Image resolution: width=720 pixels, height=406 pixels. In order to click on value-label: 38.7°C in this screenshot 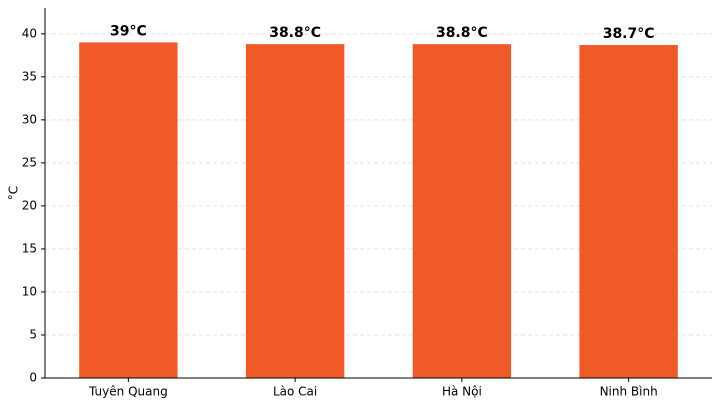, I will do `click(629, 34)`.